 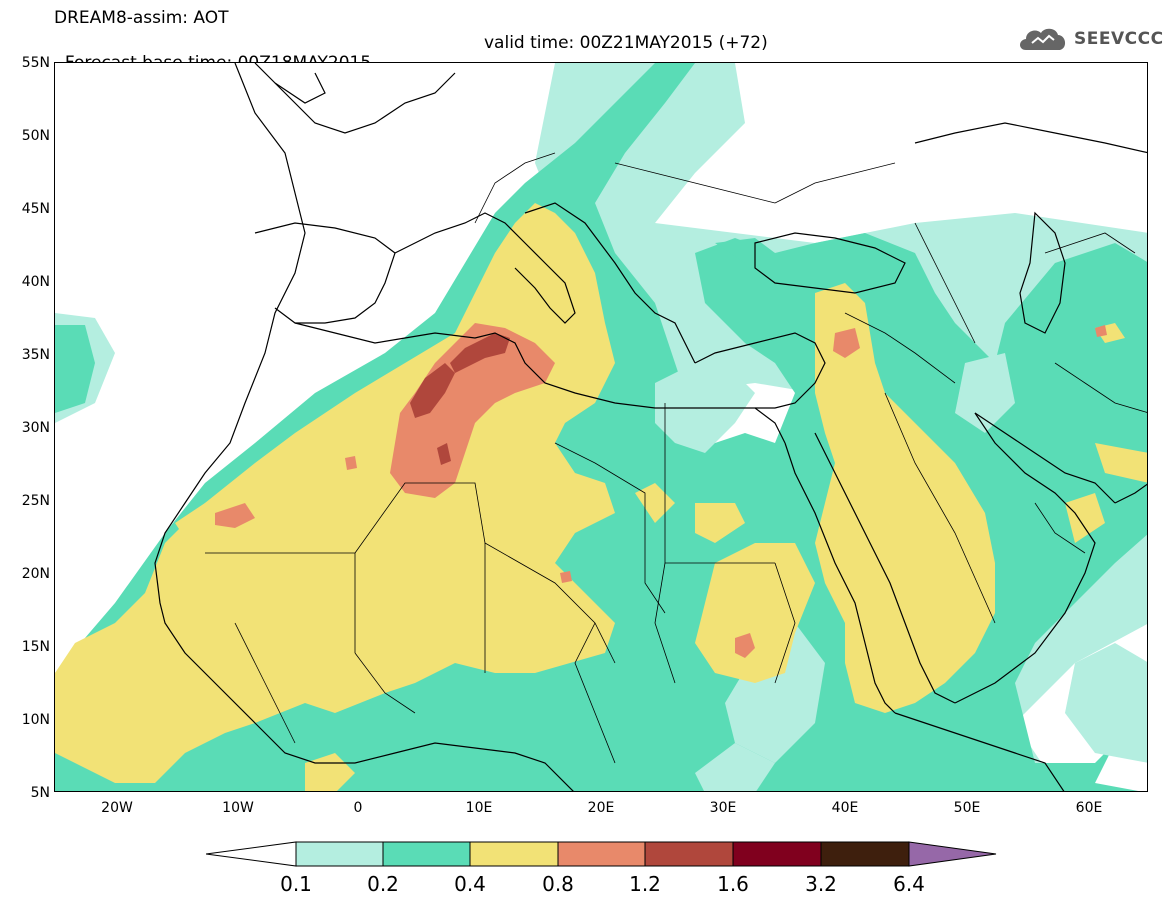 What do you see at coordinates (35, 136) in the screenshot?
I see `lat-label: 50N` at bounding box center [35, 136].